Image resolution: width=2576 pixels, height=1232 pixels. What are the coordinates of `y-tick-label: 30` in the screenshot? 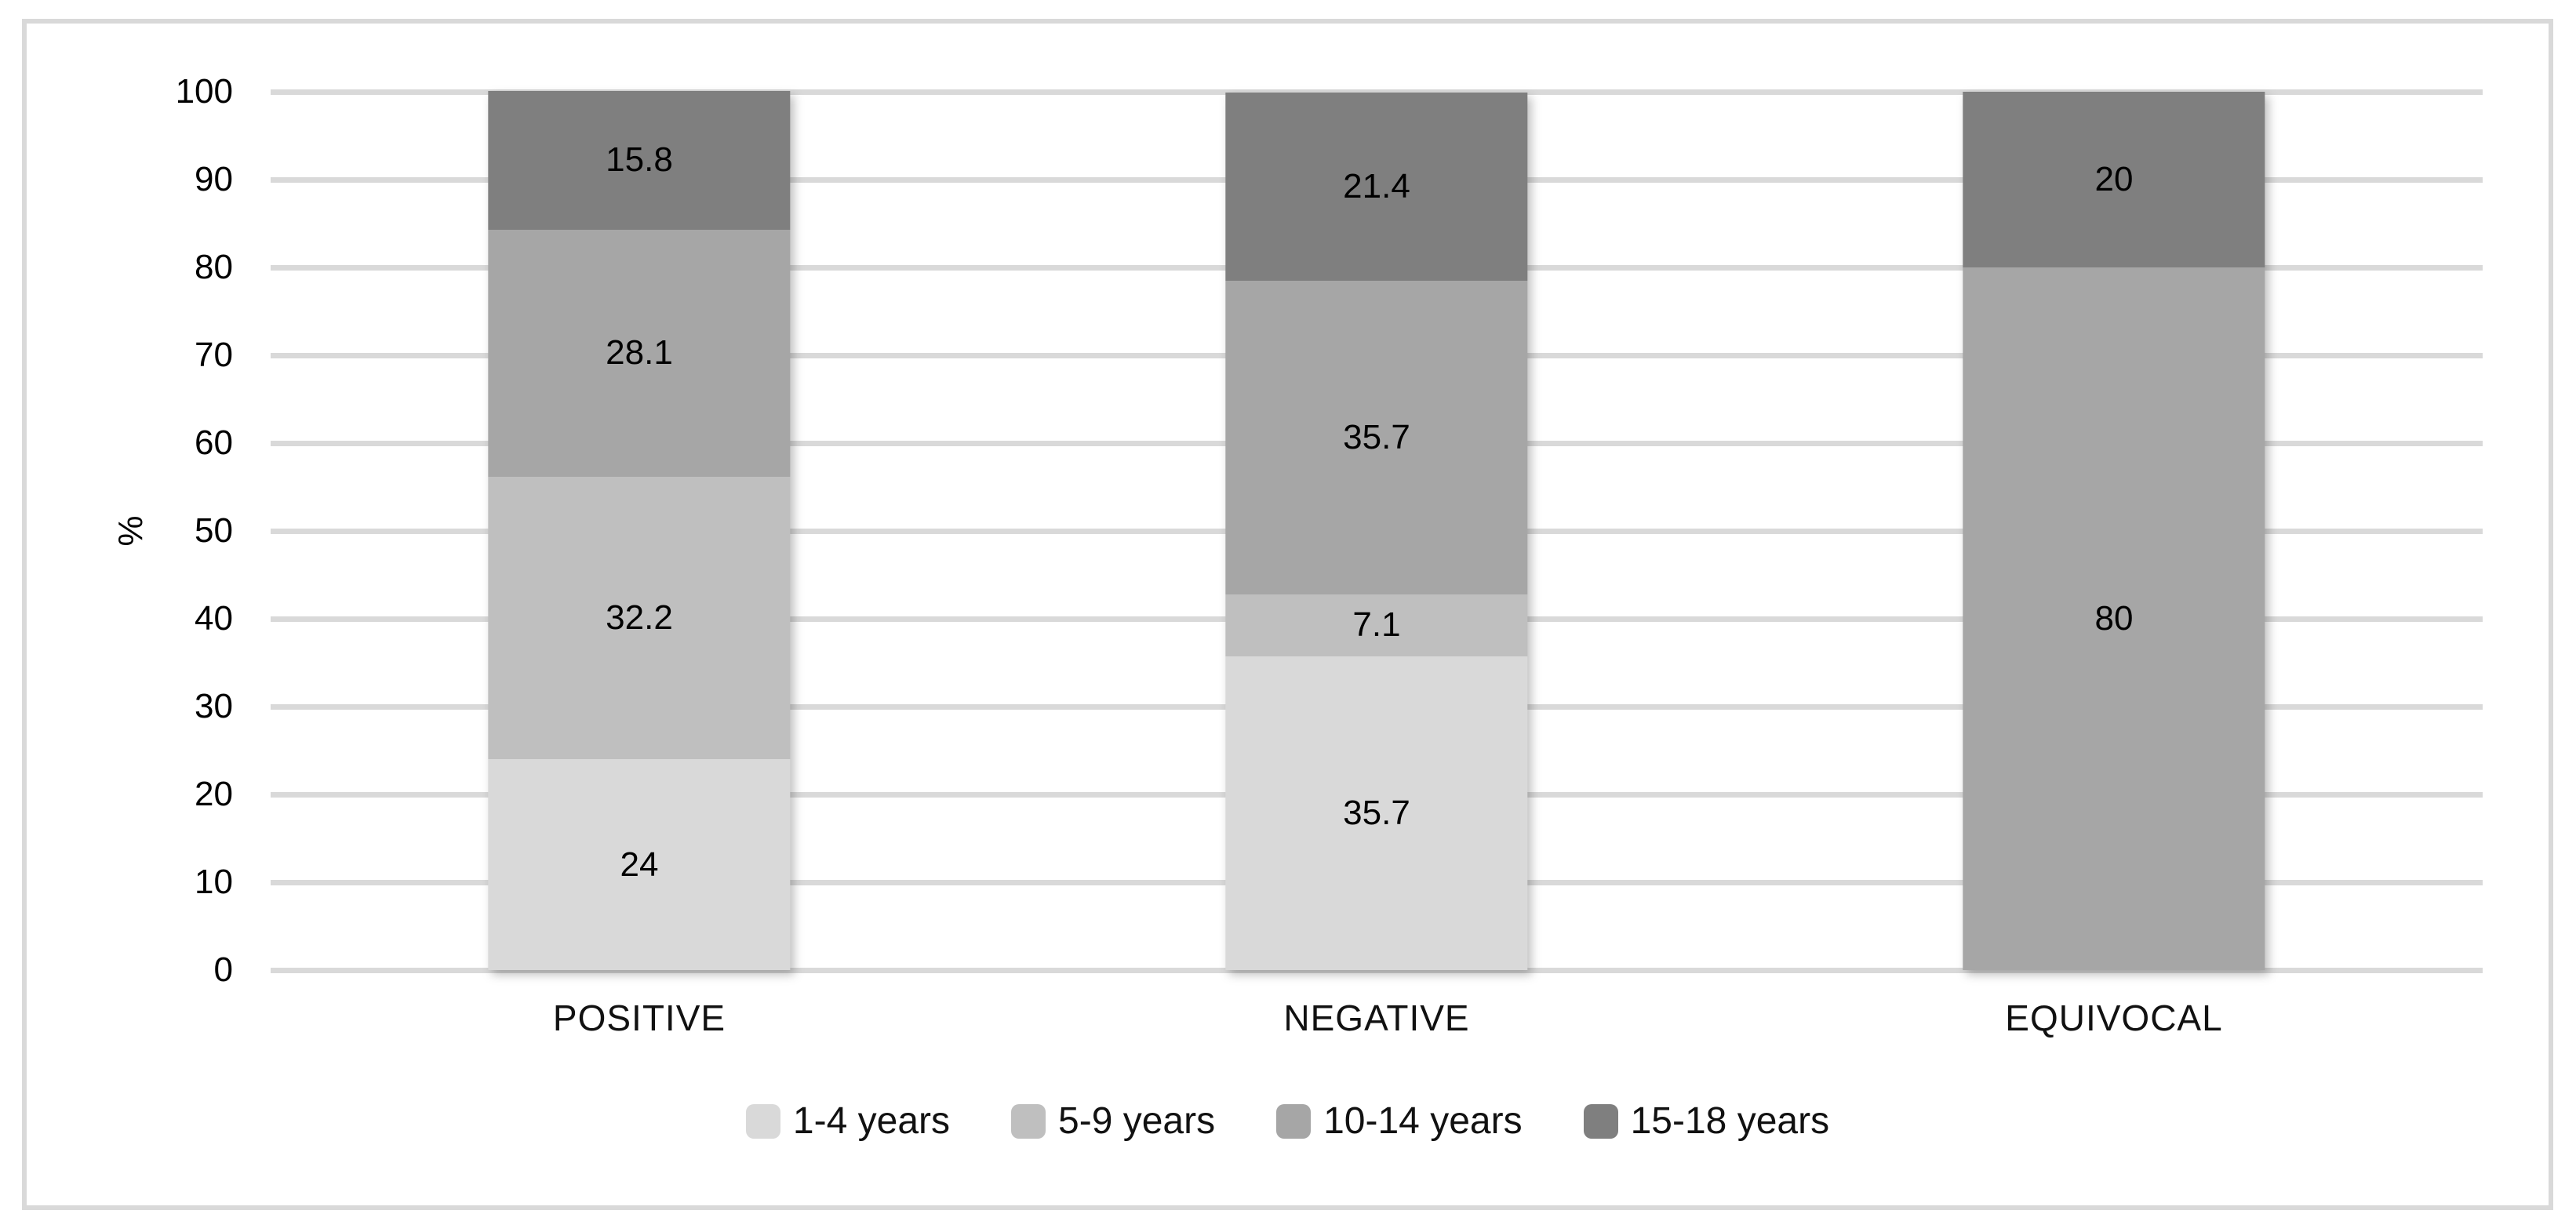 It's located at (214, 706).